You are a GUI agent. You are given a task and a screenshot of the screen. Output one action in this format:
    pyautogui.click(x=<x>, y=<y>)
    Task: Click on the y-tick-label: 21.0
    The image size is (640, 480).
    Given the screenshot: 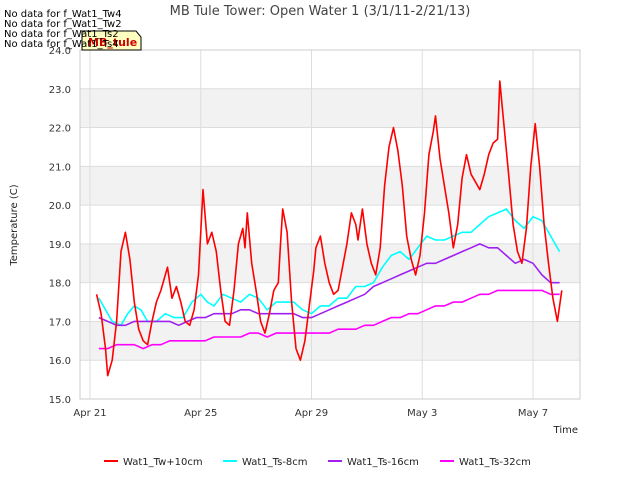 What is the action you would take?
    pyautogui.click(x=60, y=167)
    